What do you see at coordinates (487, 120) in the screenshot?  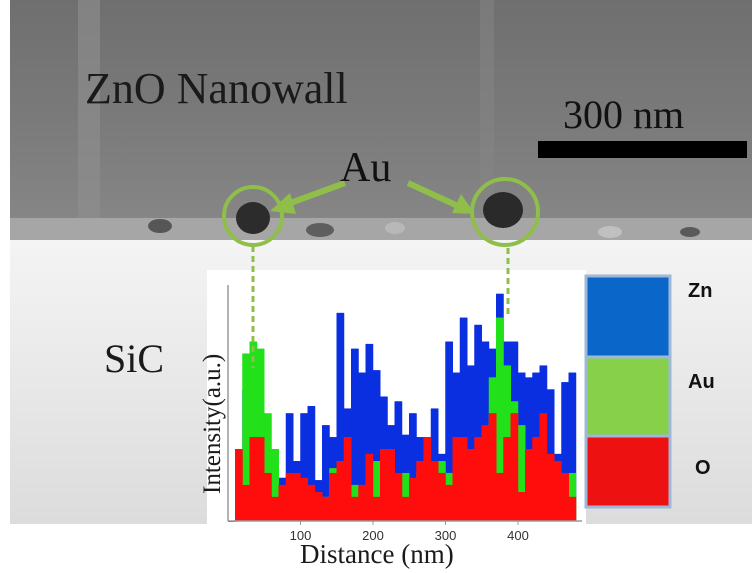 I see `nanowall-streak` at bounding box center [487, 120].